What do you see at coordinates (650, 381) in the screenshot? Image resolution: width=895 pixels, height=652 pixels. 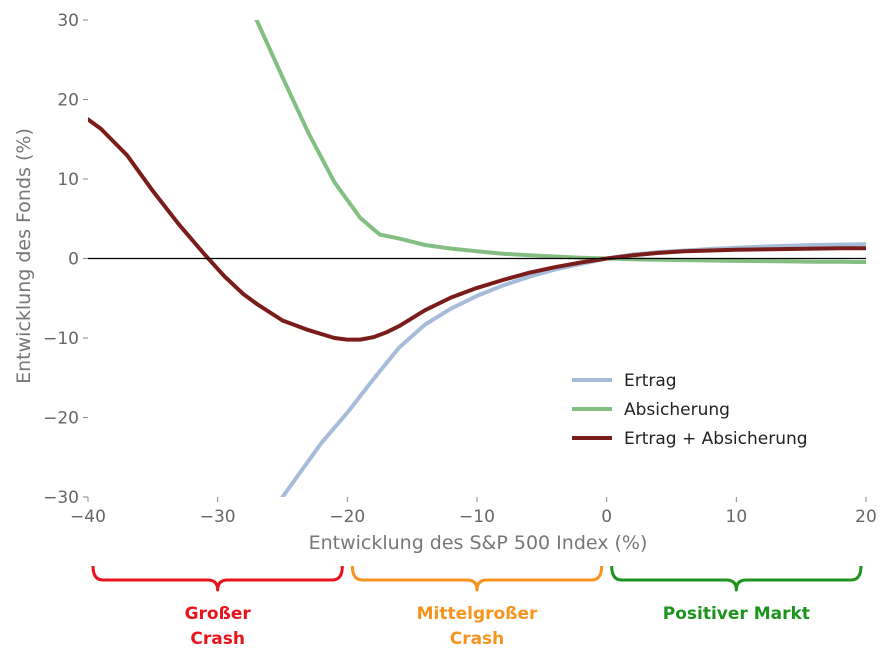 I see `legend-label: Ertrag` at bounding box center [650, 381].